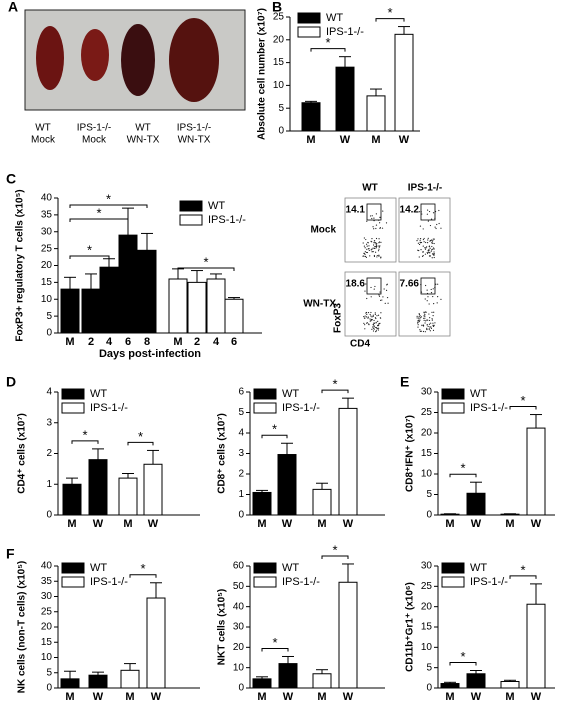  What do you see at coordinates (47, 215) in the screenshot?
I see `y-tick-label: 35` at bounding box center [47, 215].